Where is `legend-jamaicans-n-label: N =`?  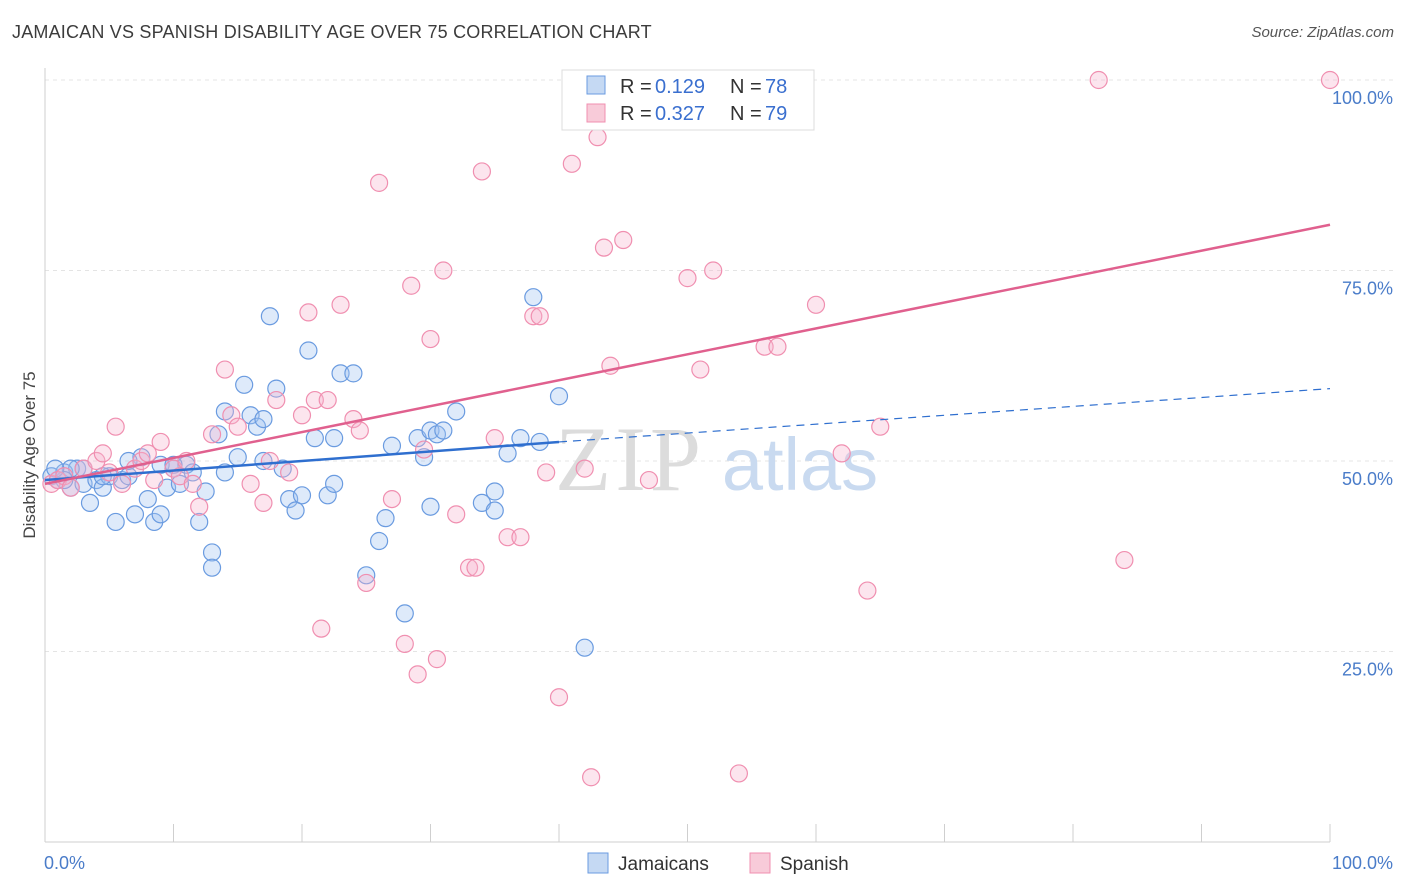 legend-jamaicans-n-label: N = is located at coordinates (746, 87).